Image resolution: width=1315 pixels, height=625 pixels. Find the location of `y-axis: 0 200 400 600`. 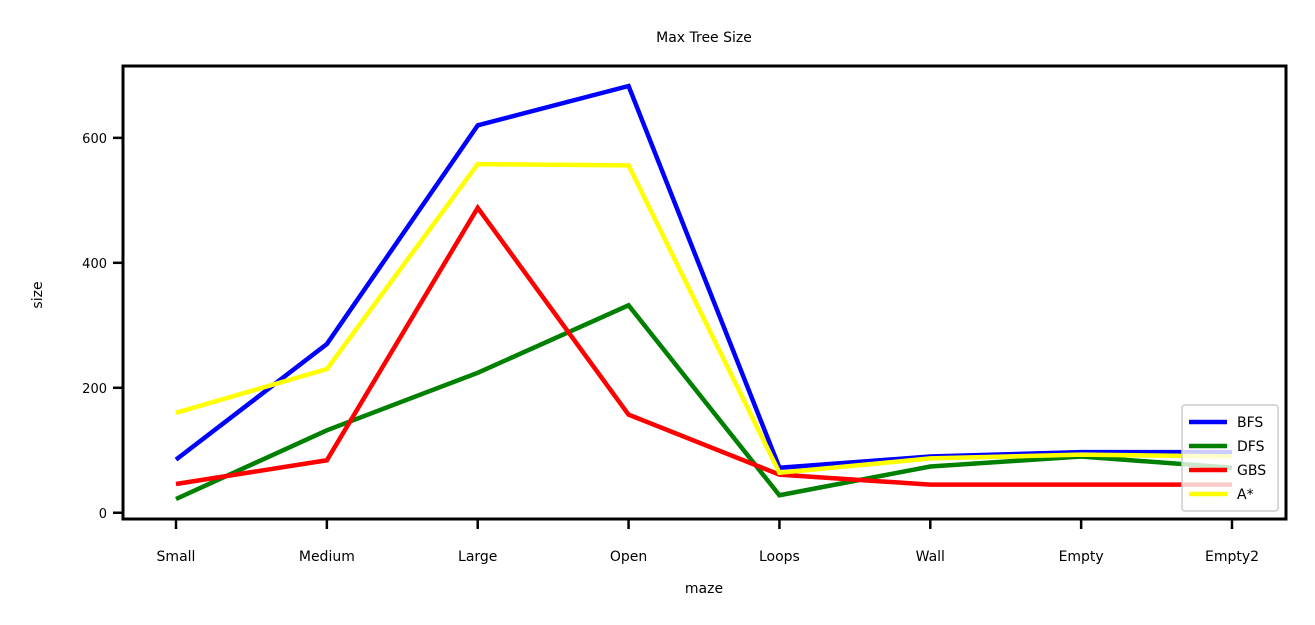

y-axis: 0 200 400 600 is located at coordinates (102, 327).